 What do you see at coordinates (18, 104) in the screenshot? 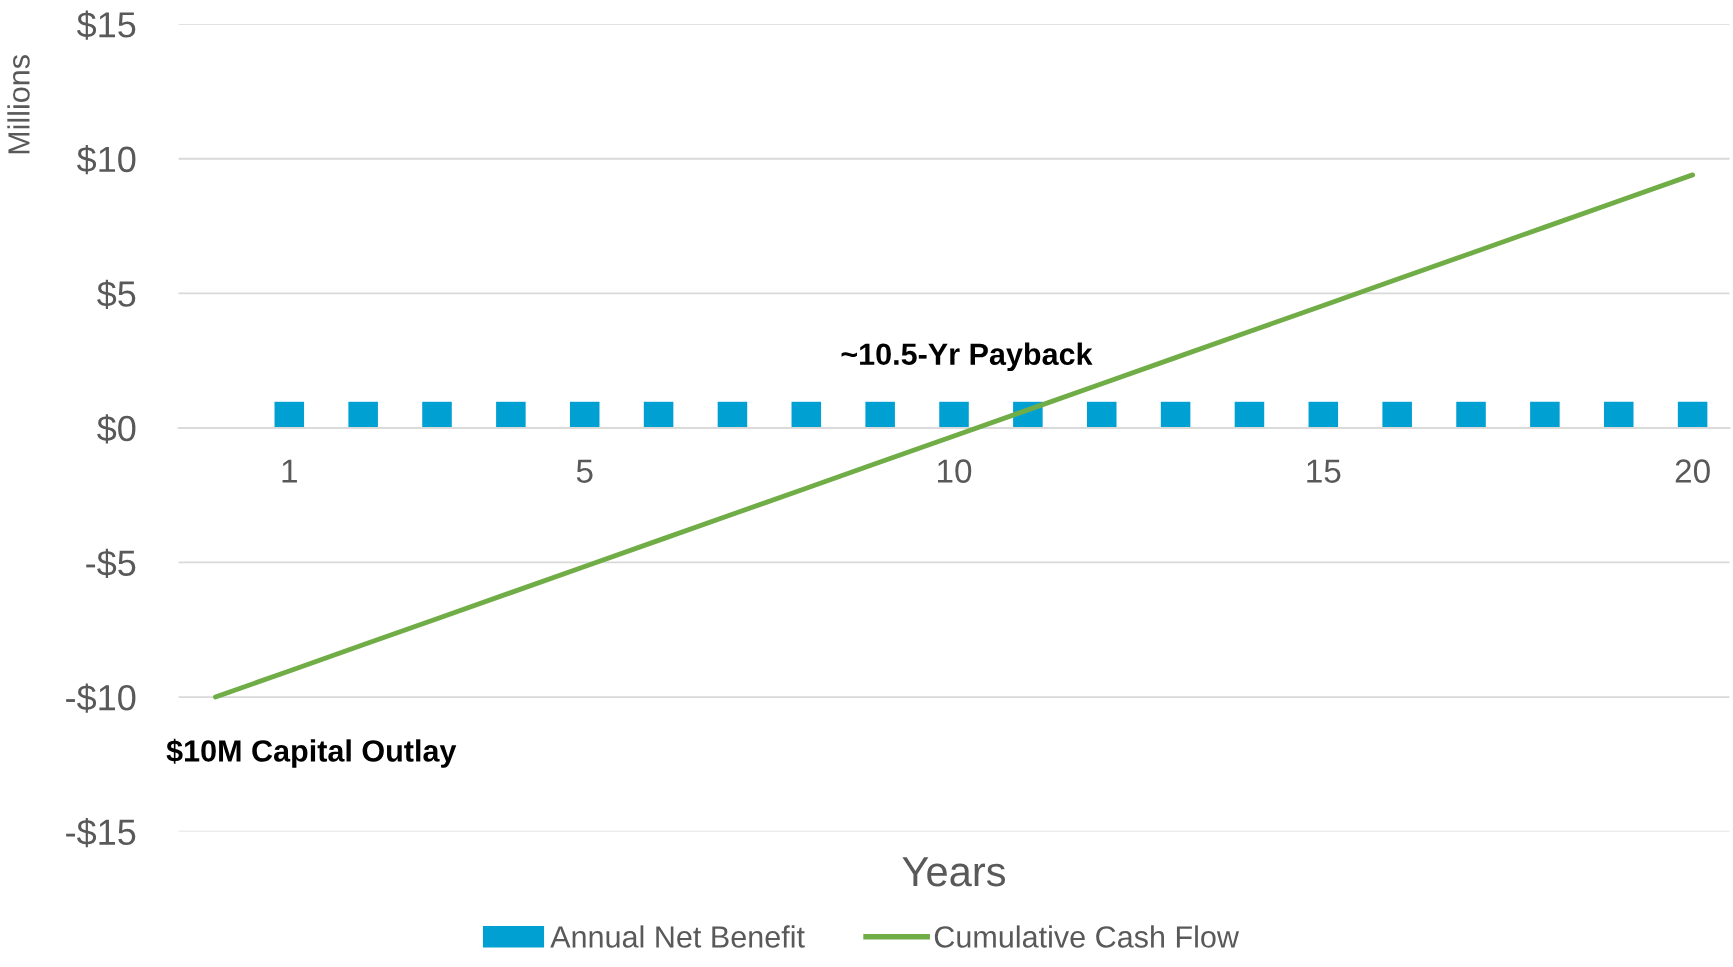
I see `y-axis-title: Millions` at bounding box center [18, 104].